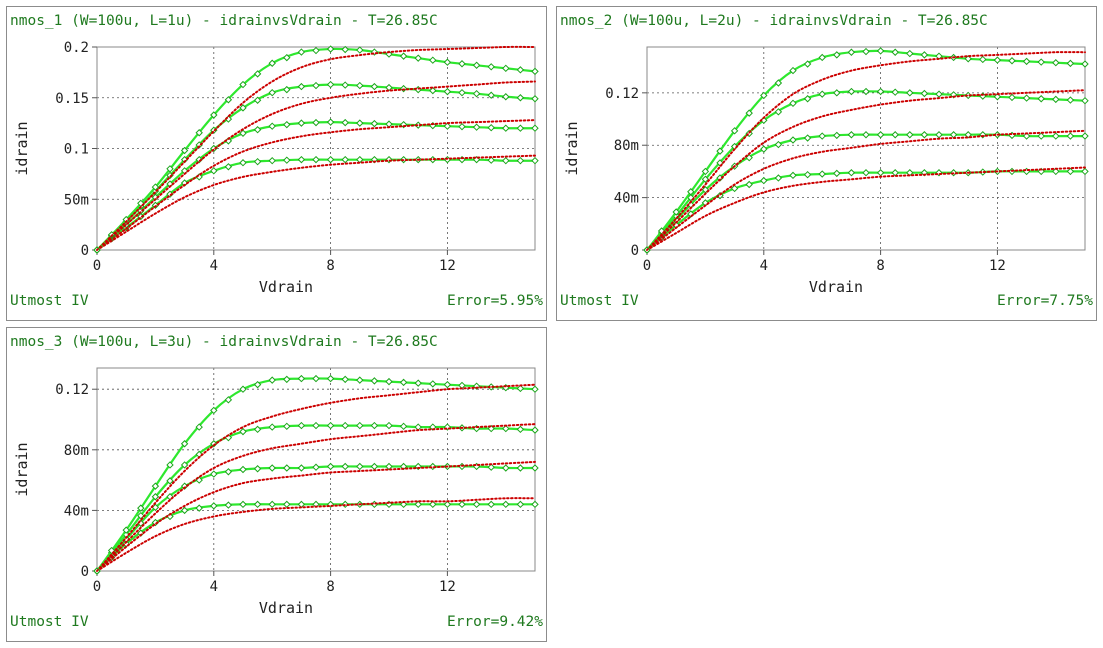 Image resolution: width=1103 pixels, height=648 pixels. I want to click on y-tick-label: 0.1, so click(76, 150).